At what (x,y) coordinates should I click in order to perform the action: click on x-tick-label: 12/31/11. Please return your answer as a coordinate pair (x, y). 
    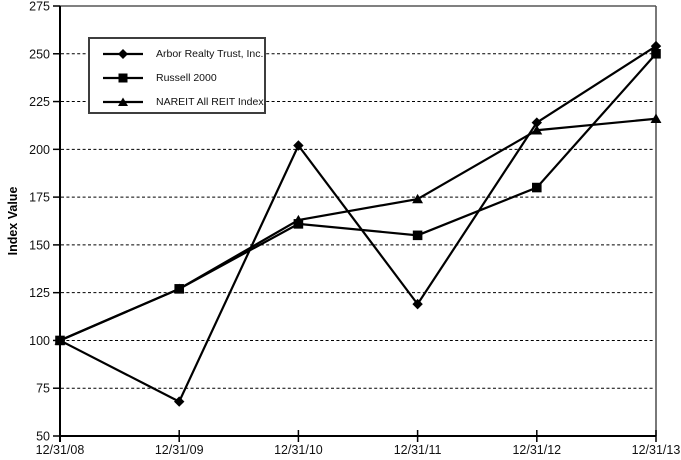
    Looking at the image, I should click on (418, 450).